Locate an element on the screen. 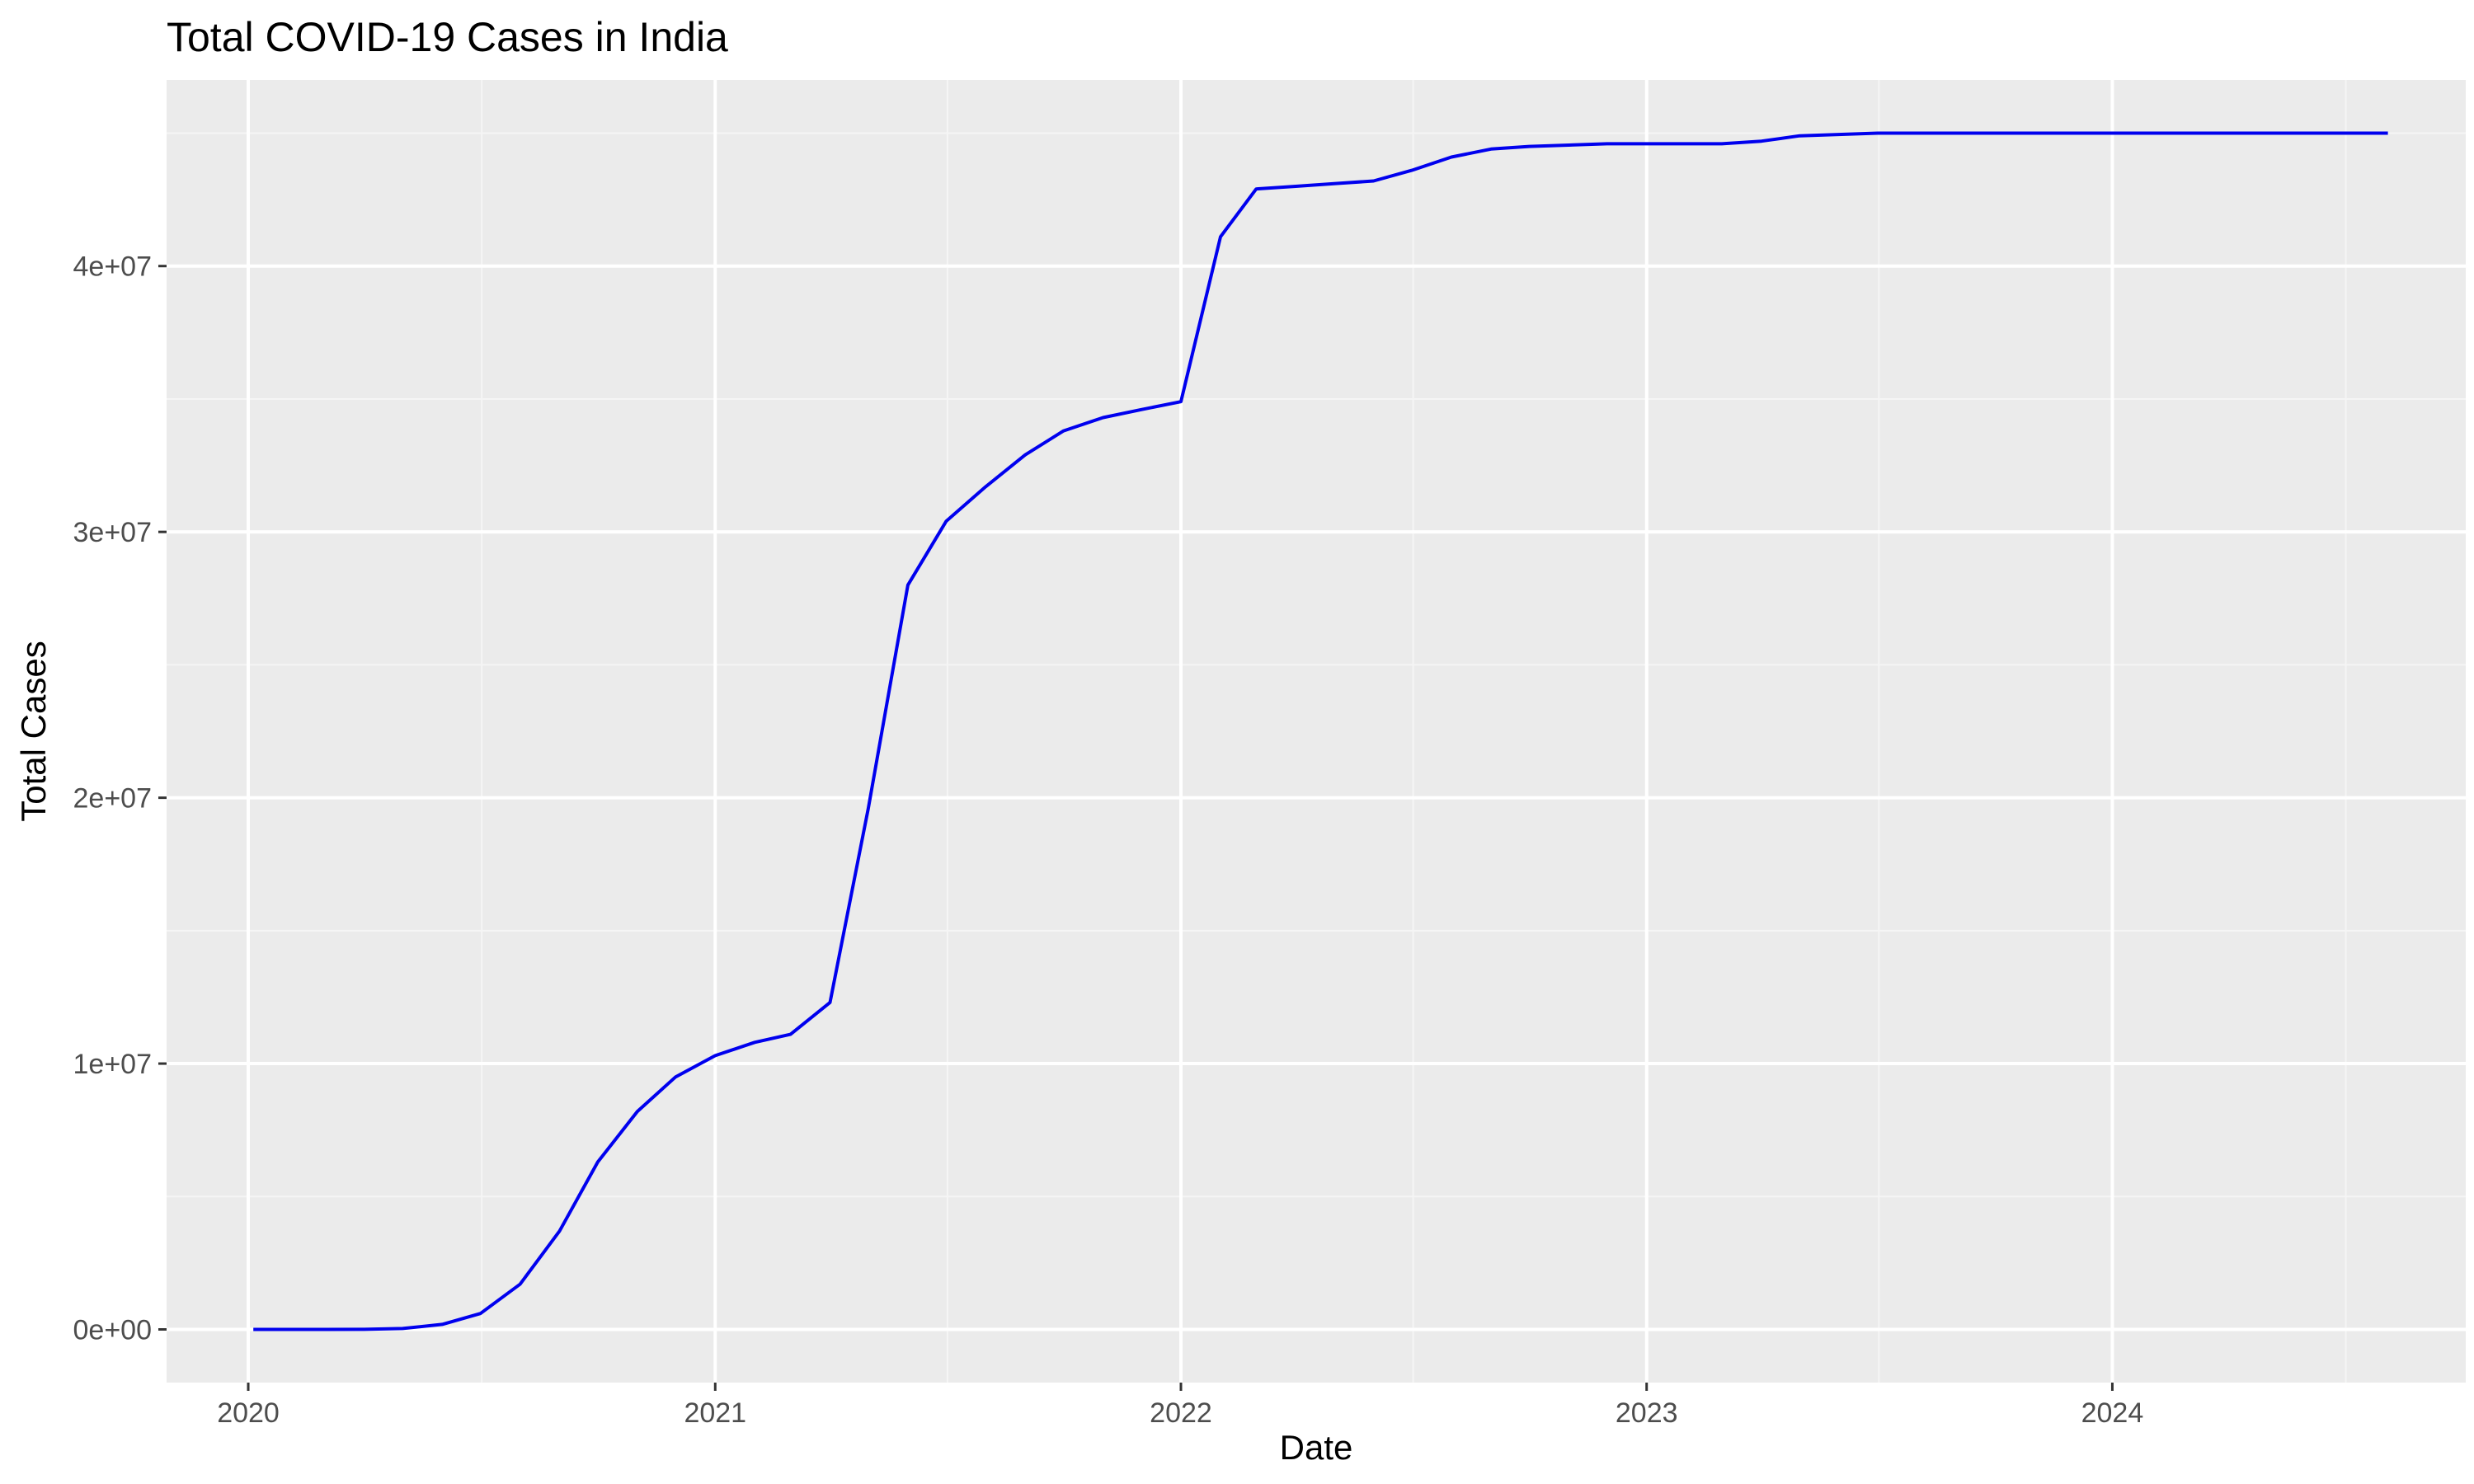 The width and height of the screenshot is (2474, 1484). chart-title: Total COVID-19 Cases in India is located at coordinates (447, 37).